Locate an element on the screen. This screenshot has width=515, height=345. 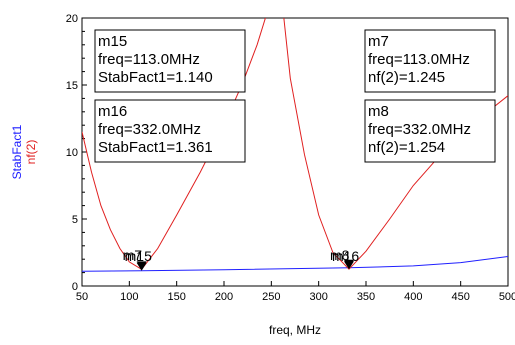
marker-label: m16 is located at coordinates (345, 256).